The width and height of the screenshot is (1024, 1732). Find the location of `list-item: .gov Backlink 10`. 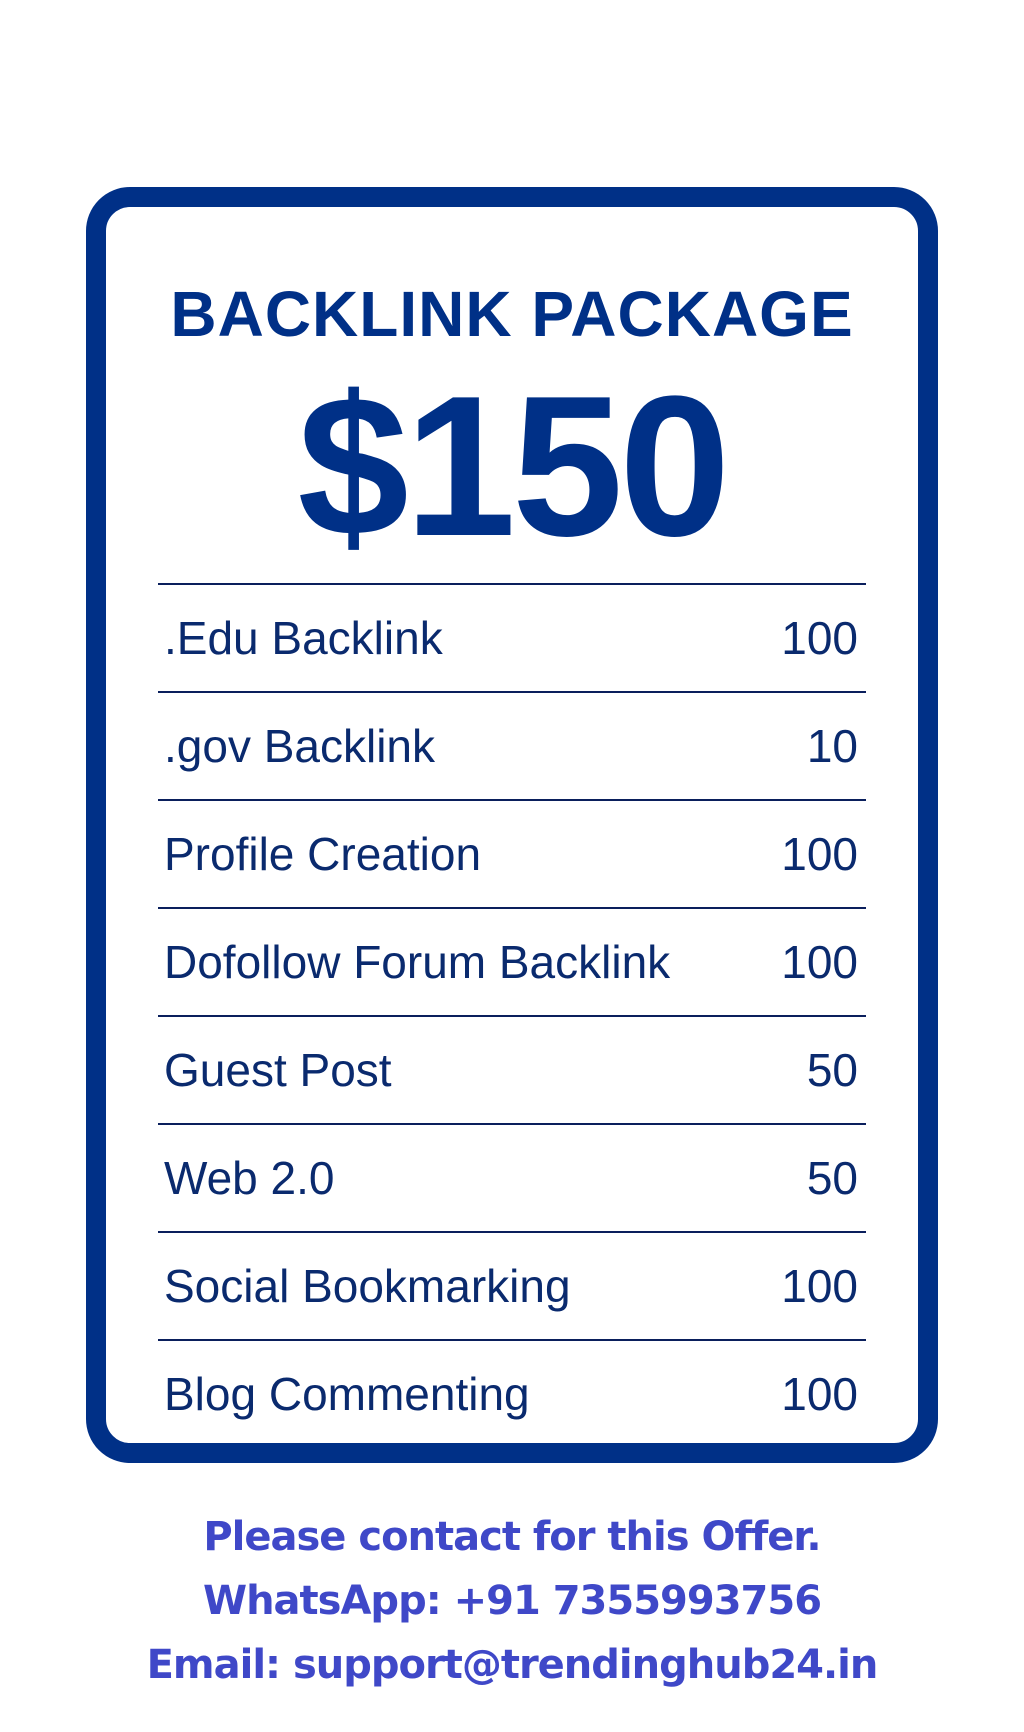

list-item: .gov Backlink 10 is located at coordinates (512, 747).